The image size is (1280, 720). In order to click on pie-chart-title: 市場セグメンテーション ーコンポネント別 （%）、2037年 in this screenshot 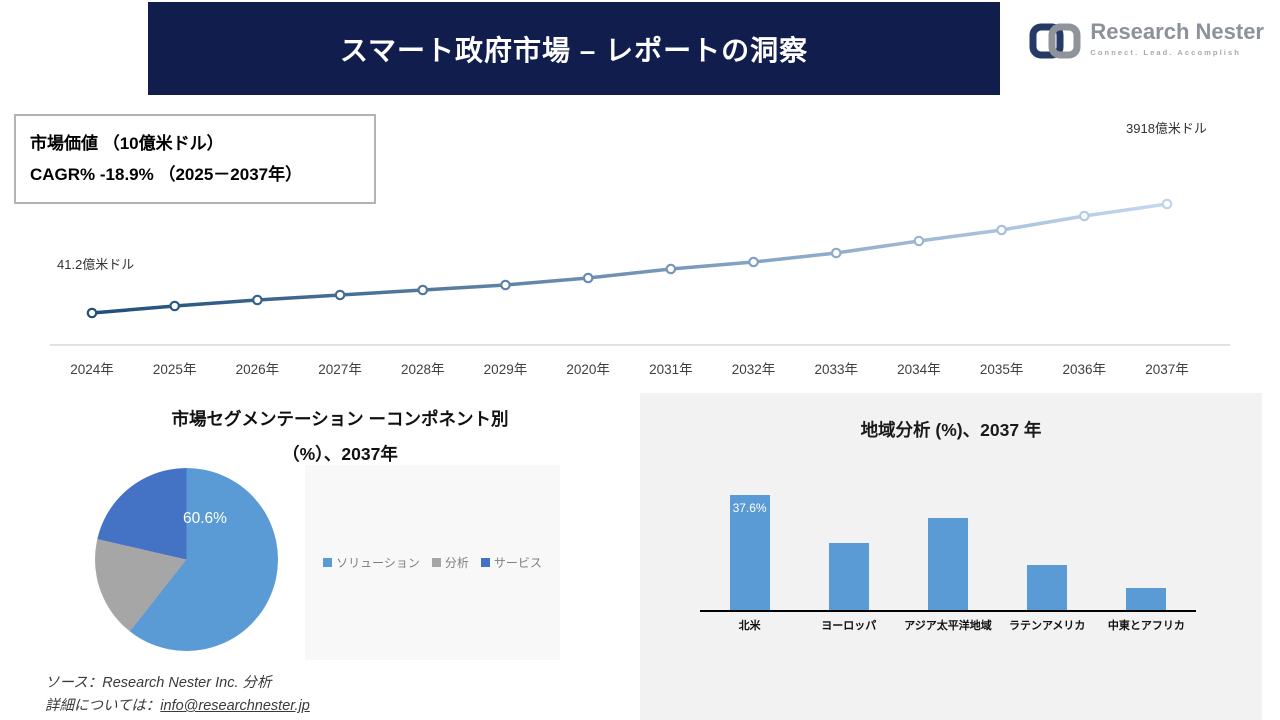, I will do `click(340, 437)`.